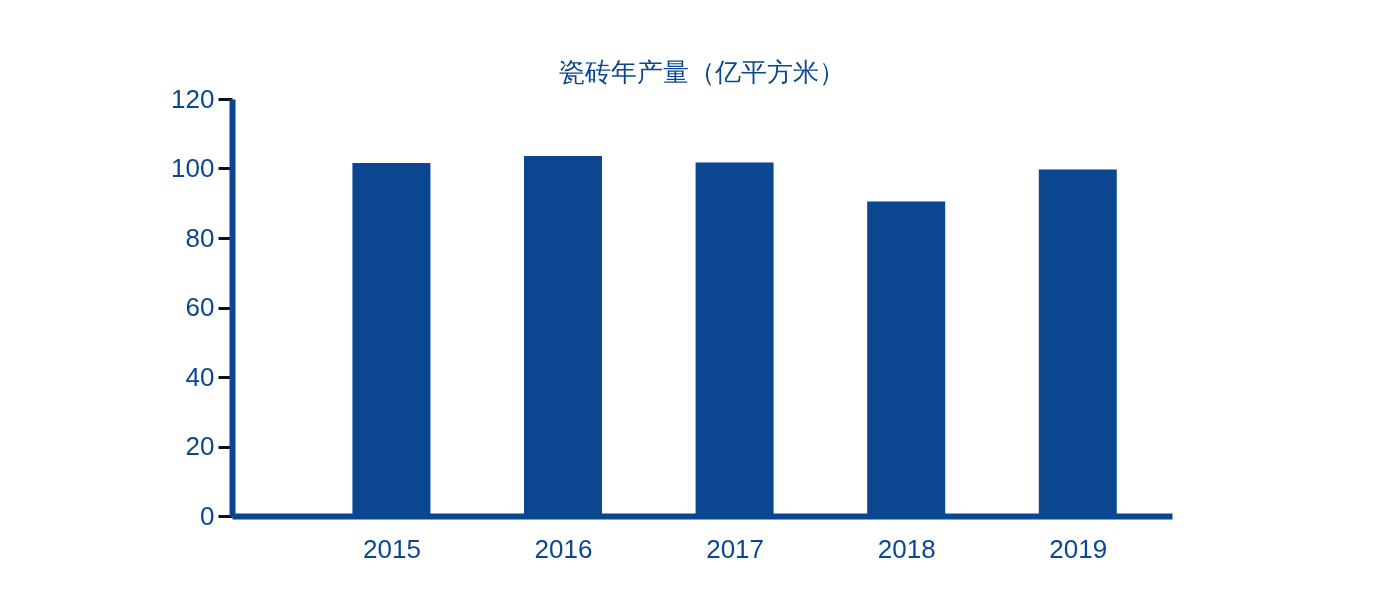 Image resolution: width=1400 pixels, height=610 pixels. Describe the element at coordinates (200, 376) in the screenshot. I see `y-tick-label: 40` at that location.